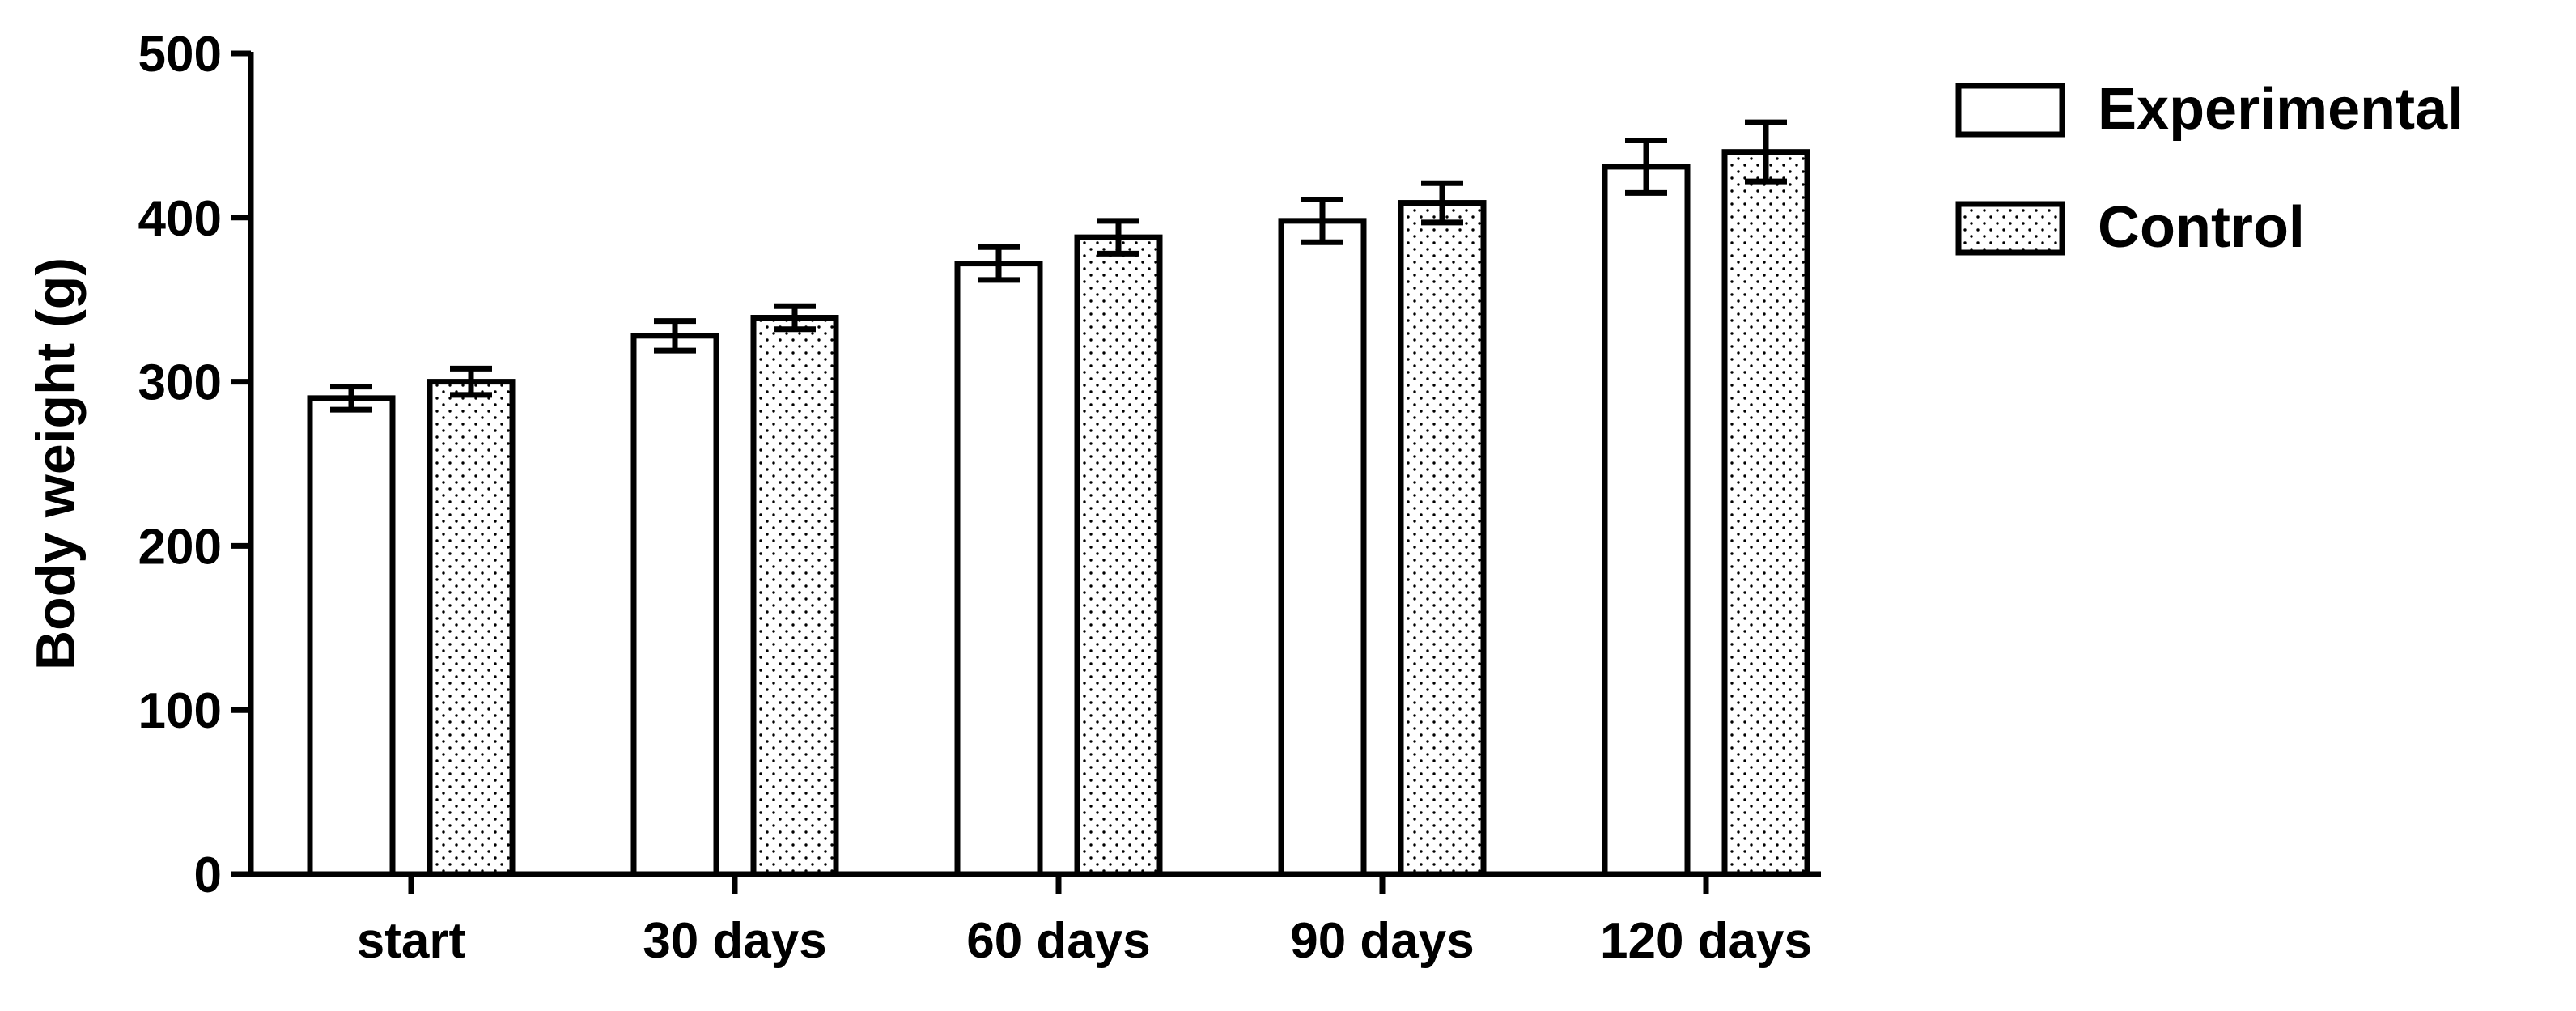 This screenshot has width=2576, height=1011. What do you see at coordinates (735, 941) in the screenshot?
I see `x-category-label: 30 days` at bounding box center [735, 941].